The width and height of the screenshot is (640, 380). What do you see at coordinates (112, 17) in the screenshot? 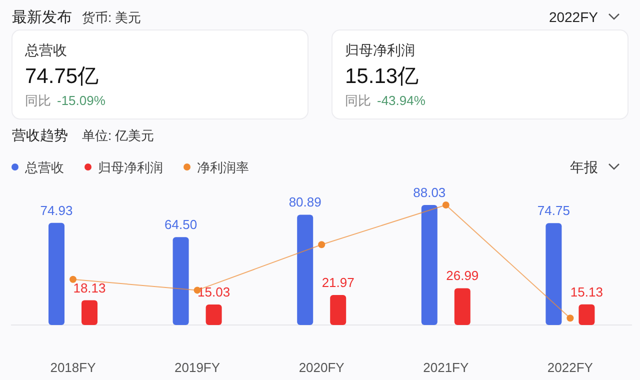
I see `text: 货币: 美元` at bounding box center [112, 17].